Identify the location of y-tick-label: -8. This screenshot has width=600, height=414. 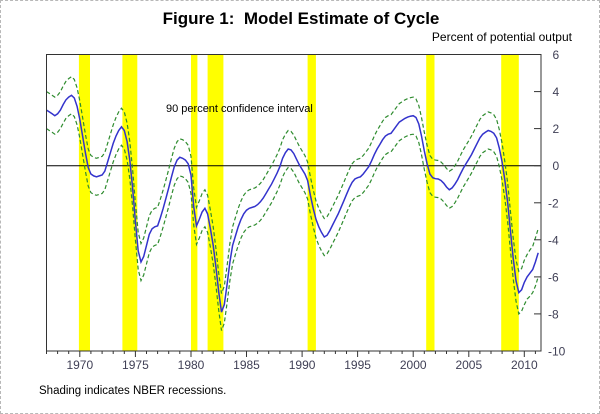
(553, 314).